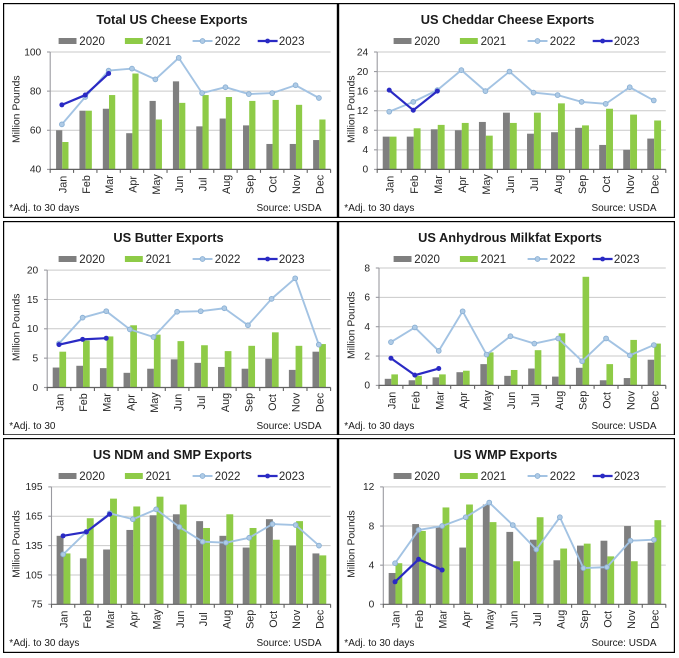 The image size is (679, 658). Describe the element at coordinates (363, 91) in the screenshot. I see `svg-text: 16` at that location.